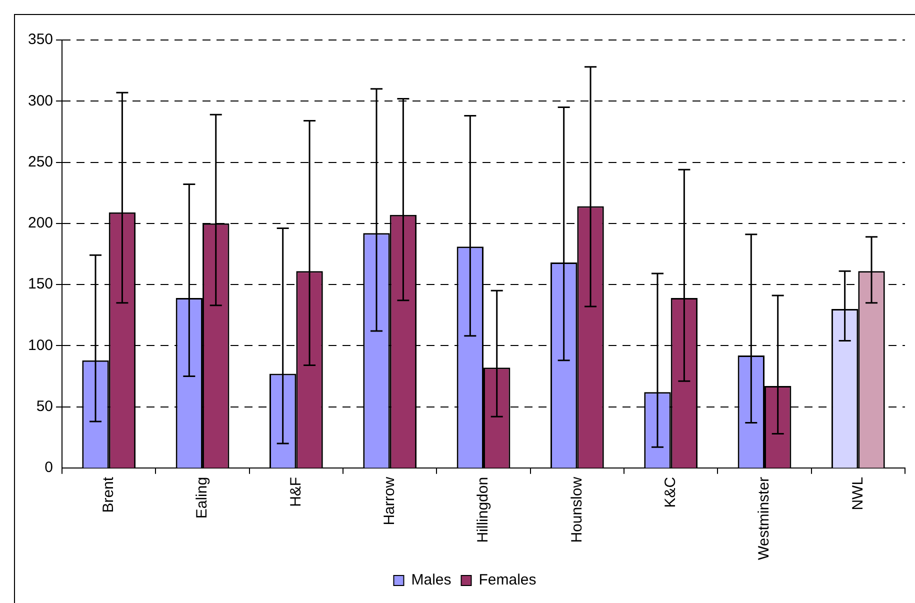 The image size is (915, 603). I want to click on x-tick-label: H&F, so click(295, 491).